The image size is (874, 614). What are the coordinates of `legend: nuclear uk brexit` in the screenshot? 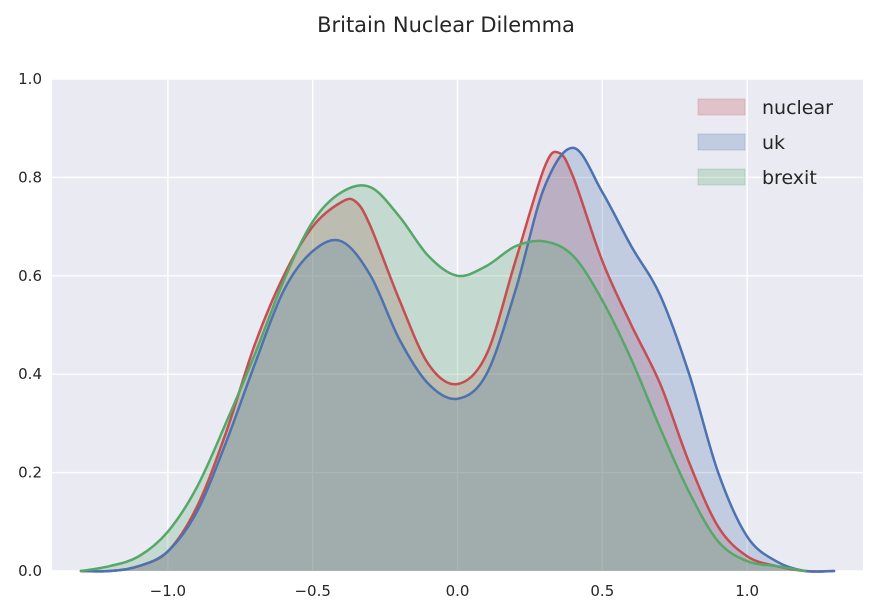 It's located at (765, 143).